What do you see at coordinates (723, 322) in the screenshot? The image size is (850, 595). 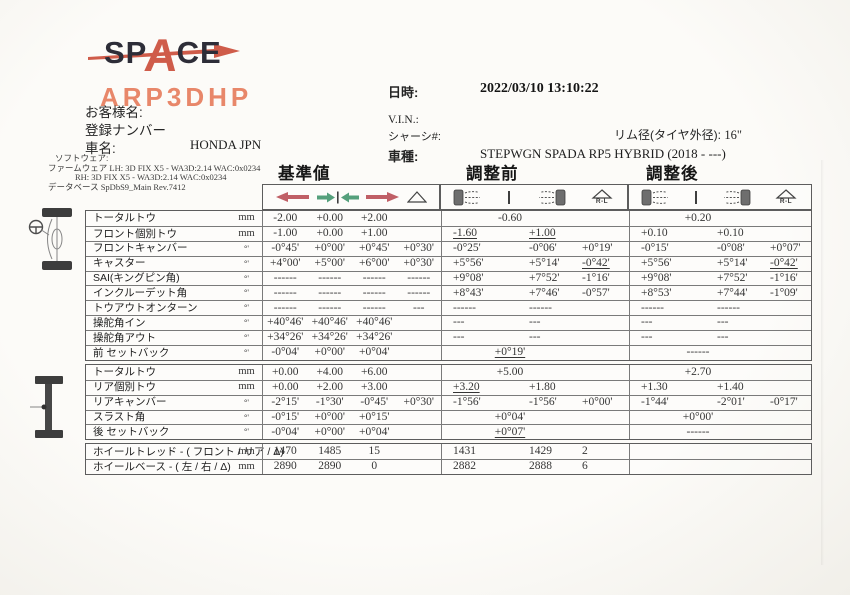 I see `right-wheel-value: ---` at bounding box center [723, 322].